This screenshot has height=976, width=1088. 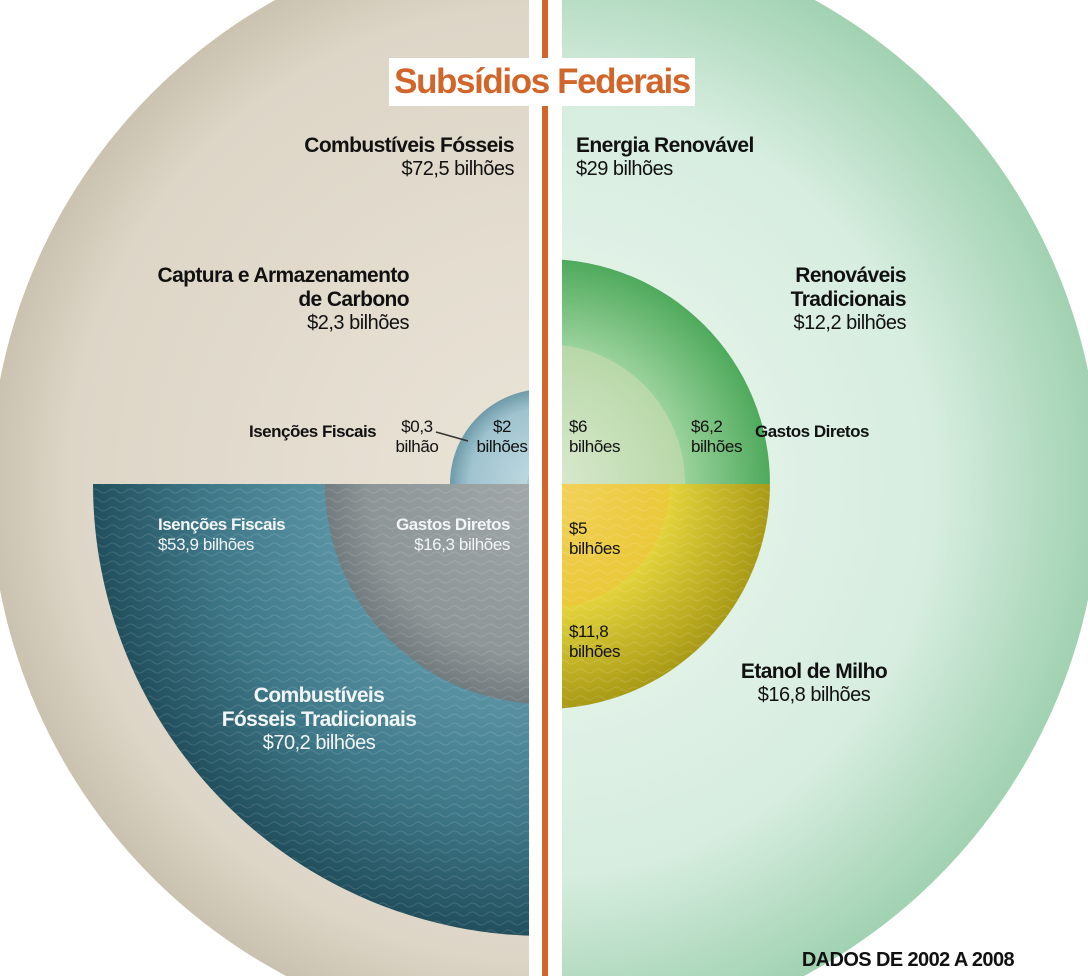 What do you see at coordinates (417, 436) in the screenshot?
I see `ccs-tax-value: $0,3 bilhão` at bounding box center [417, 436].